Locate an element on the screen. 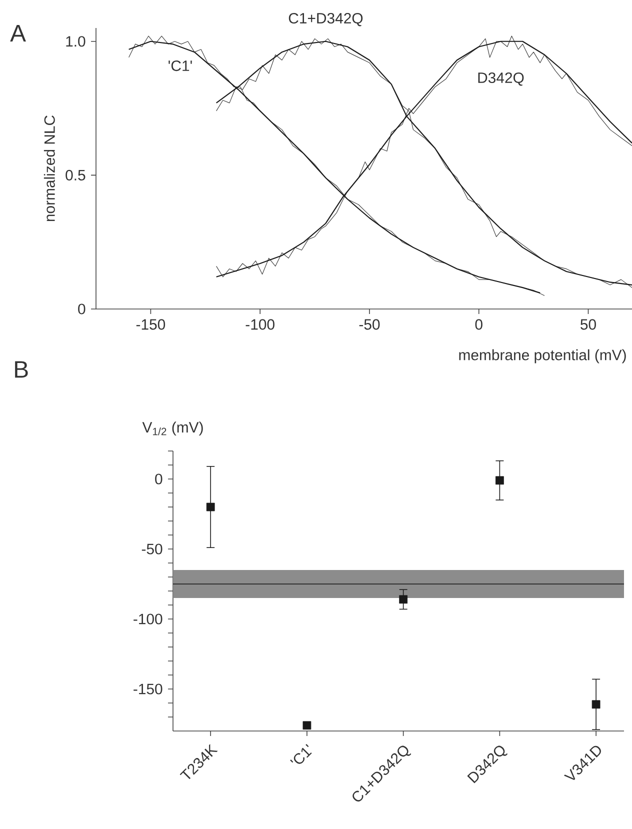  y-tick-label: -100 is located at coordinates (148, 619).